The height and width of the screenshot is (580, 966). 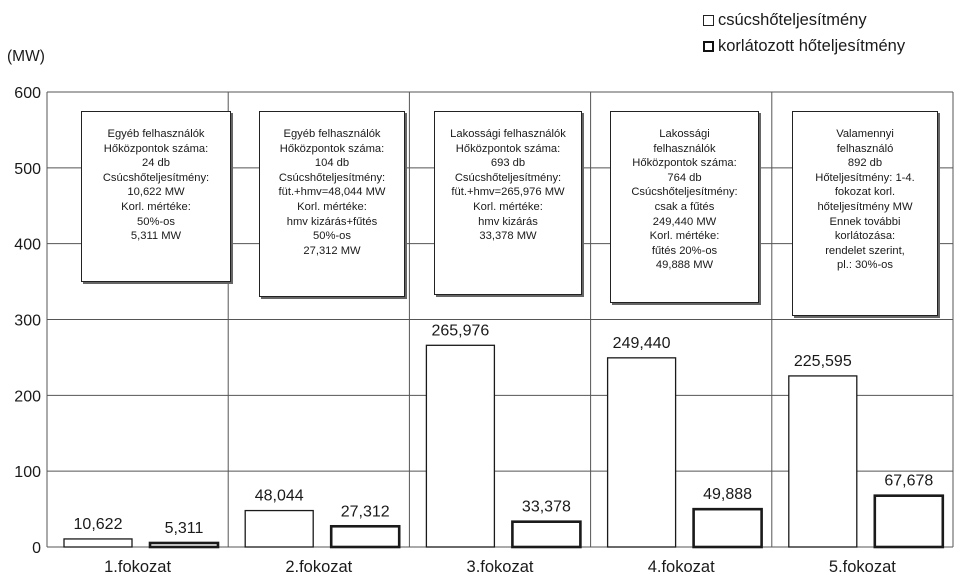 What do you see at coordinates (508, 221) in the screenshot?
I see `annotation-line: hmv kizárás` at bounding box center [508, 221].